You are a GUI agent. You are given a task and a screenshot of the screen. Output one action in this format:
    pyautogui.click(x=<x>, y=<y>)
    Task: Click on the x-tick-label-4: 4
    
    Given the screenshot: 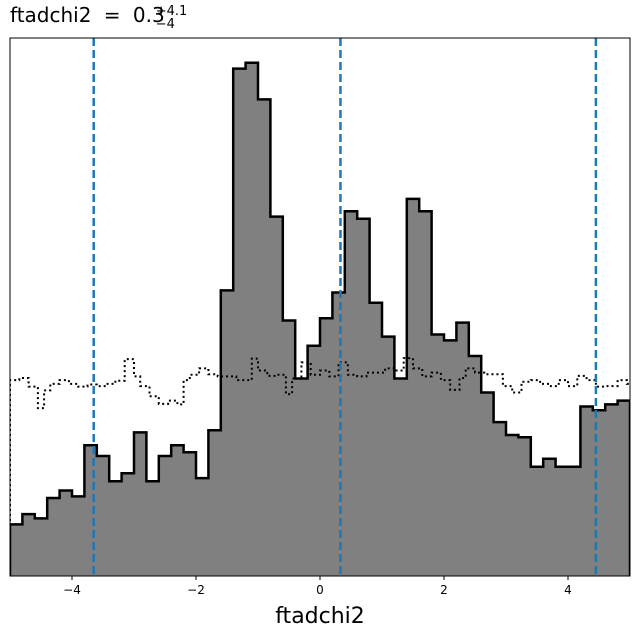 What is the action you would take?
    pyautogui.click(x=568, y=590)
    